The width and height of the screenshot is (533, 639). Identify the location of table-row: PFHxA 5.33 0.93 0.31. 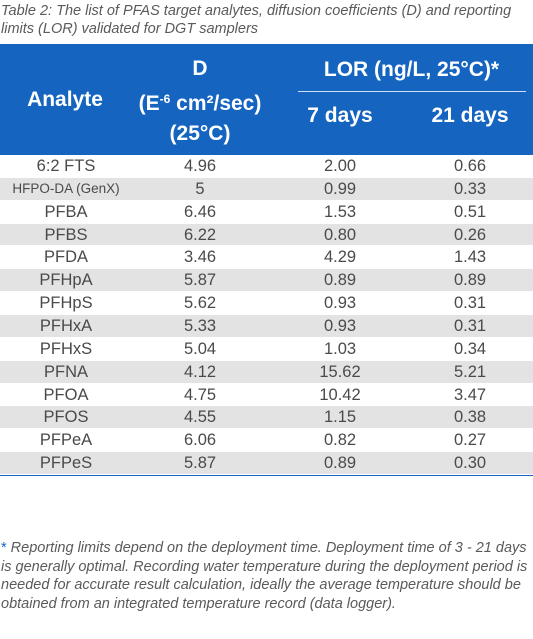
(266, 326).